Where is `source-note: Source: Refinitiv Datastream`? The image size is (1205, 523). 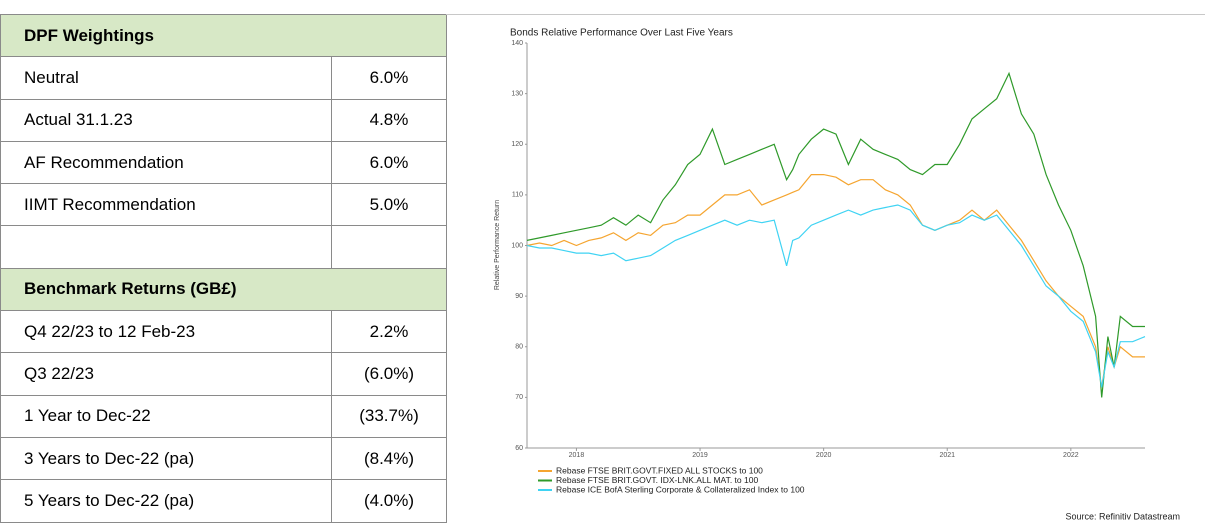 source-note: Source: Refinitiv Datastream is located at coordinates (1122, 516).